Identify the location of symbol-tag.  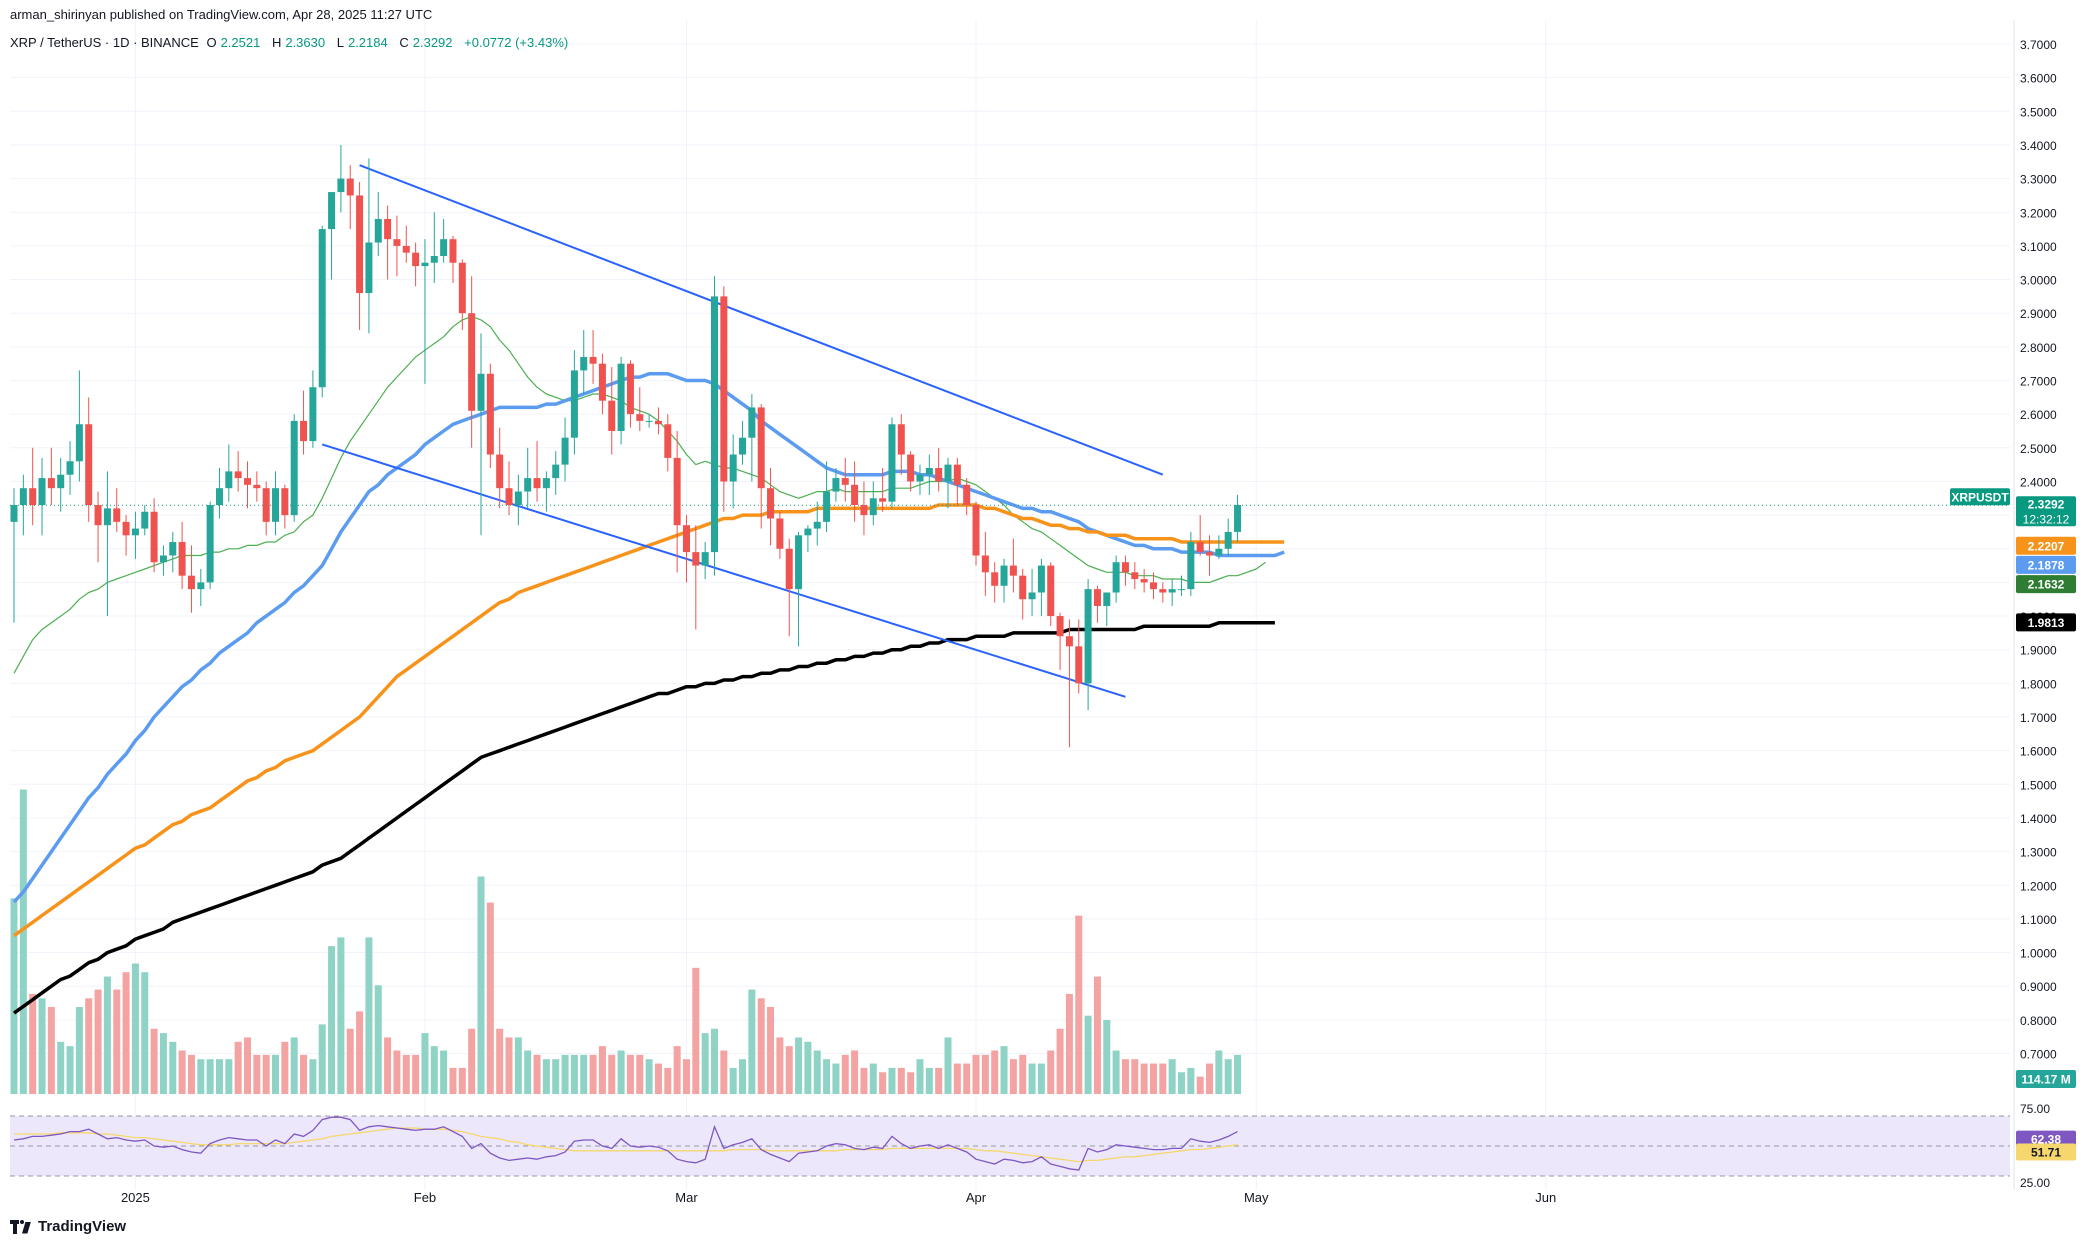
(1980, 497).